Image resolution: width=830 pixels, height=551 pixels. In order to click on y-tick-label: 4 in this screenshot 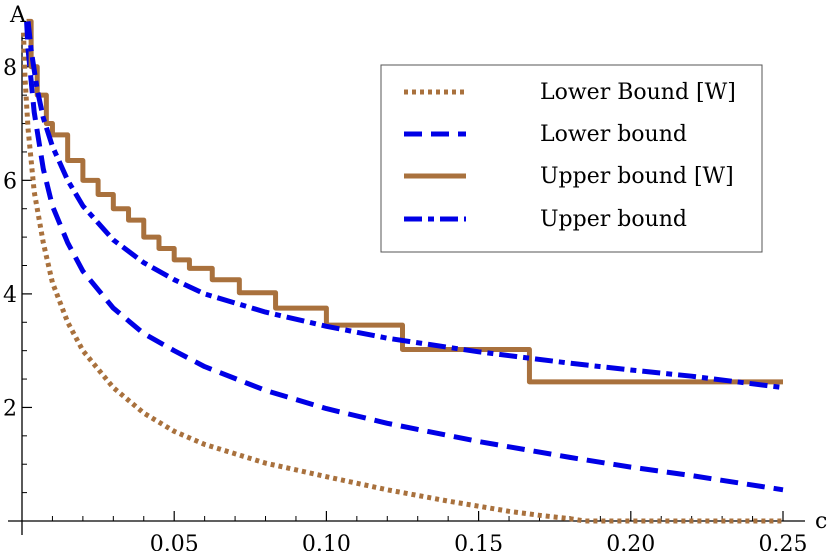, I will do `click(10, 295)`.